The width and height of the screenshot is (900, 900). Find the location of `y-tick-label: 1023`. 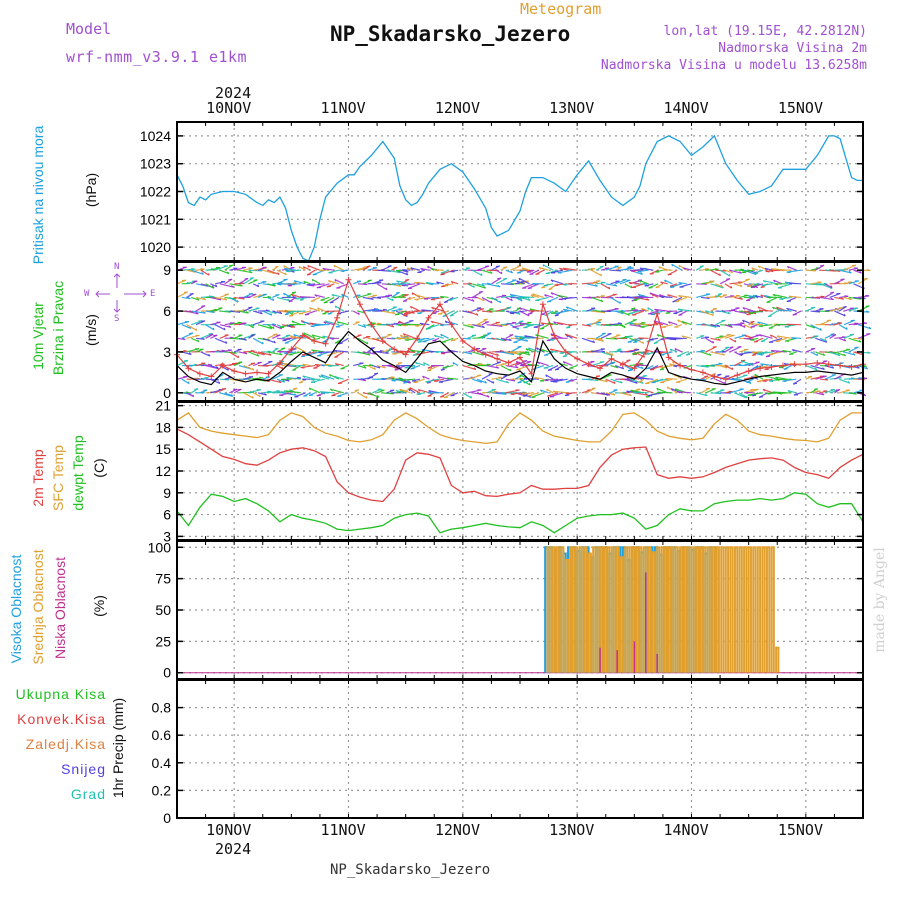

y-tick-label: 1023 is located at coordinates (155, 164).